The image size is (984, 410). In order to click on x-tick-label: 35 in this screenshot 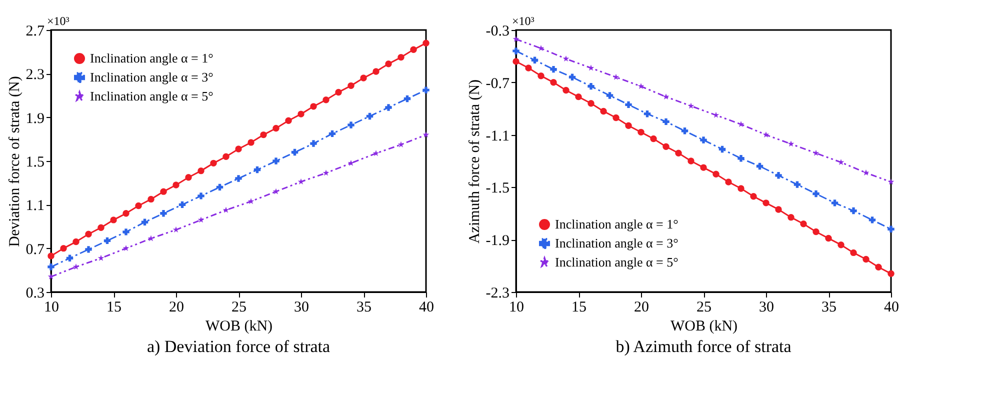, I will do `click(829, 308)`.